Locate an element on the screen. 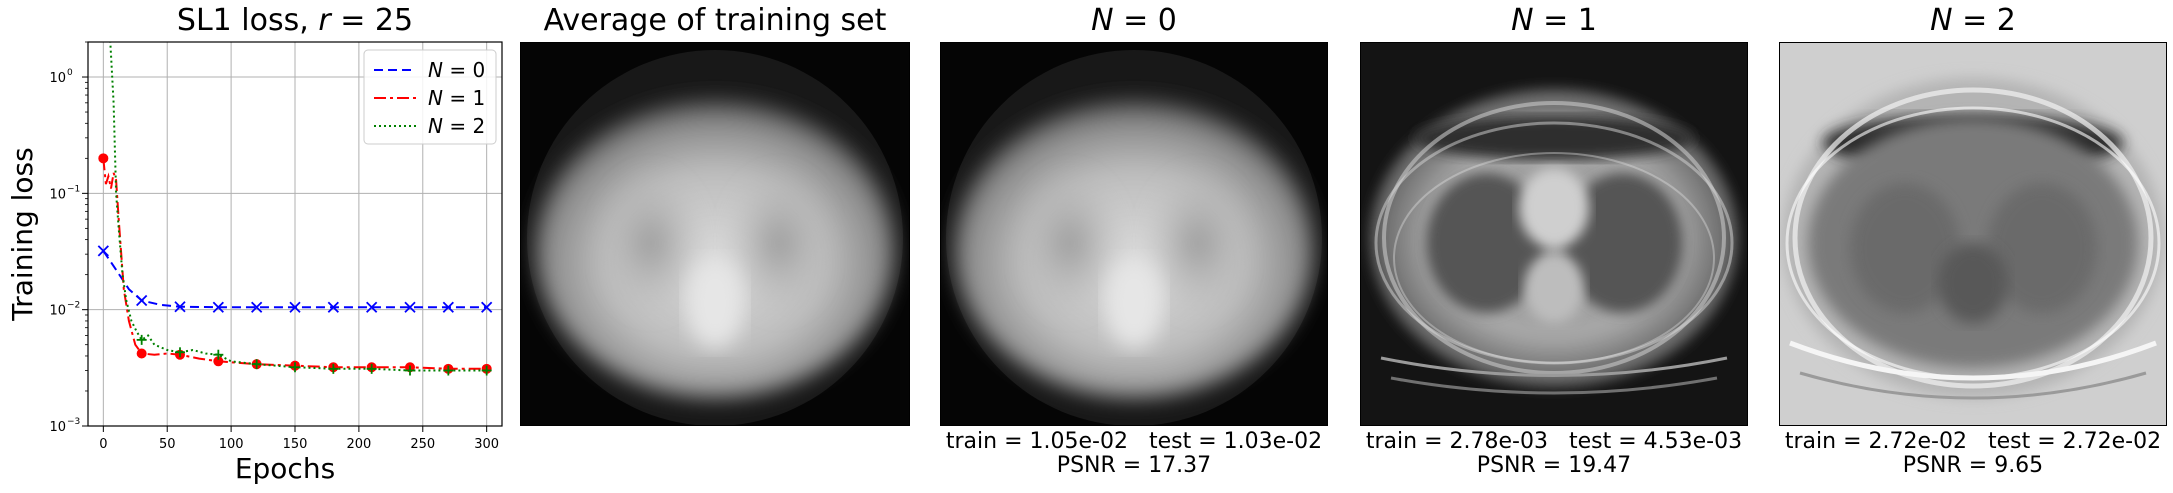 The image size is (2173, 493). legend-label-2: N = 2 is located at coordinates (456, 126).